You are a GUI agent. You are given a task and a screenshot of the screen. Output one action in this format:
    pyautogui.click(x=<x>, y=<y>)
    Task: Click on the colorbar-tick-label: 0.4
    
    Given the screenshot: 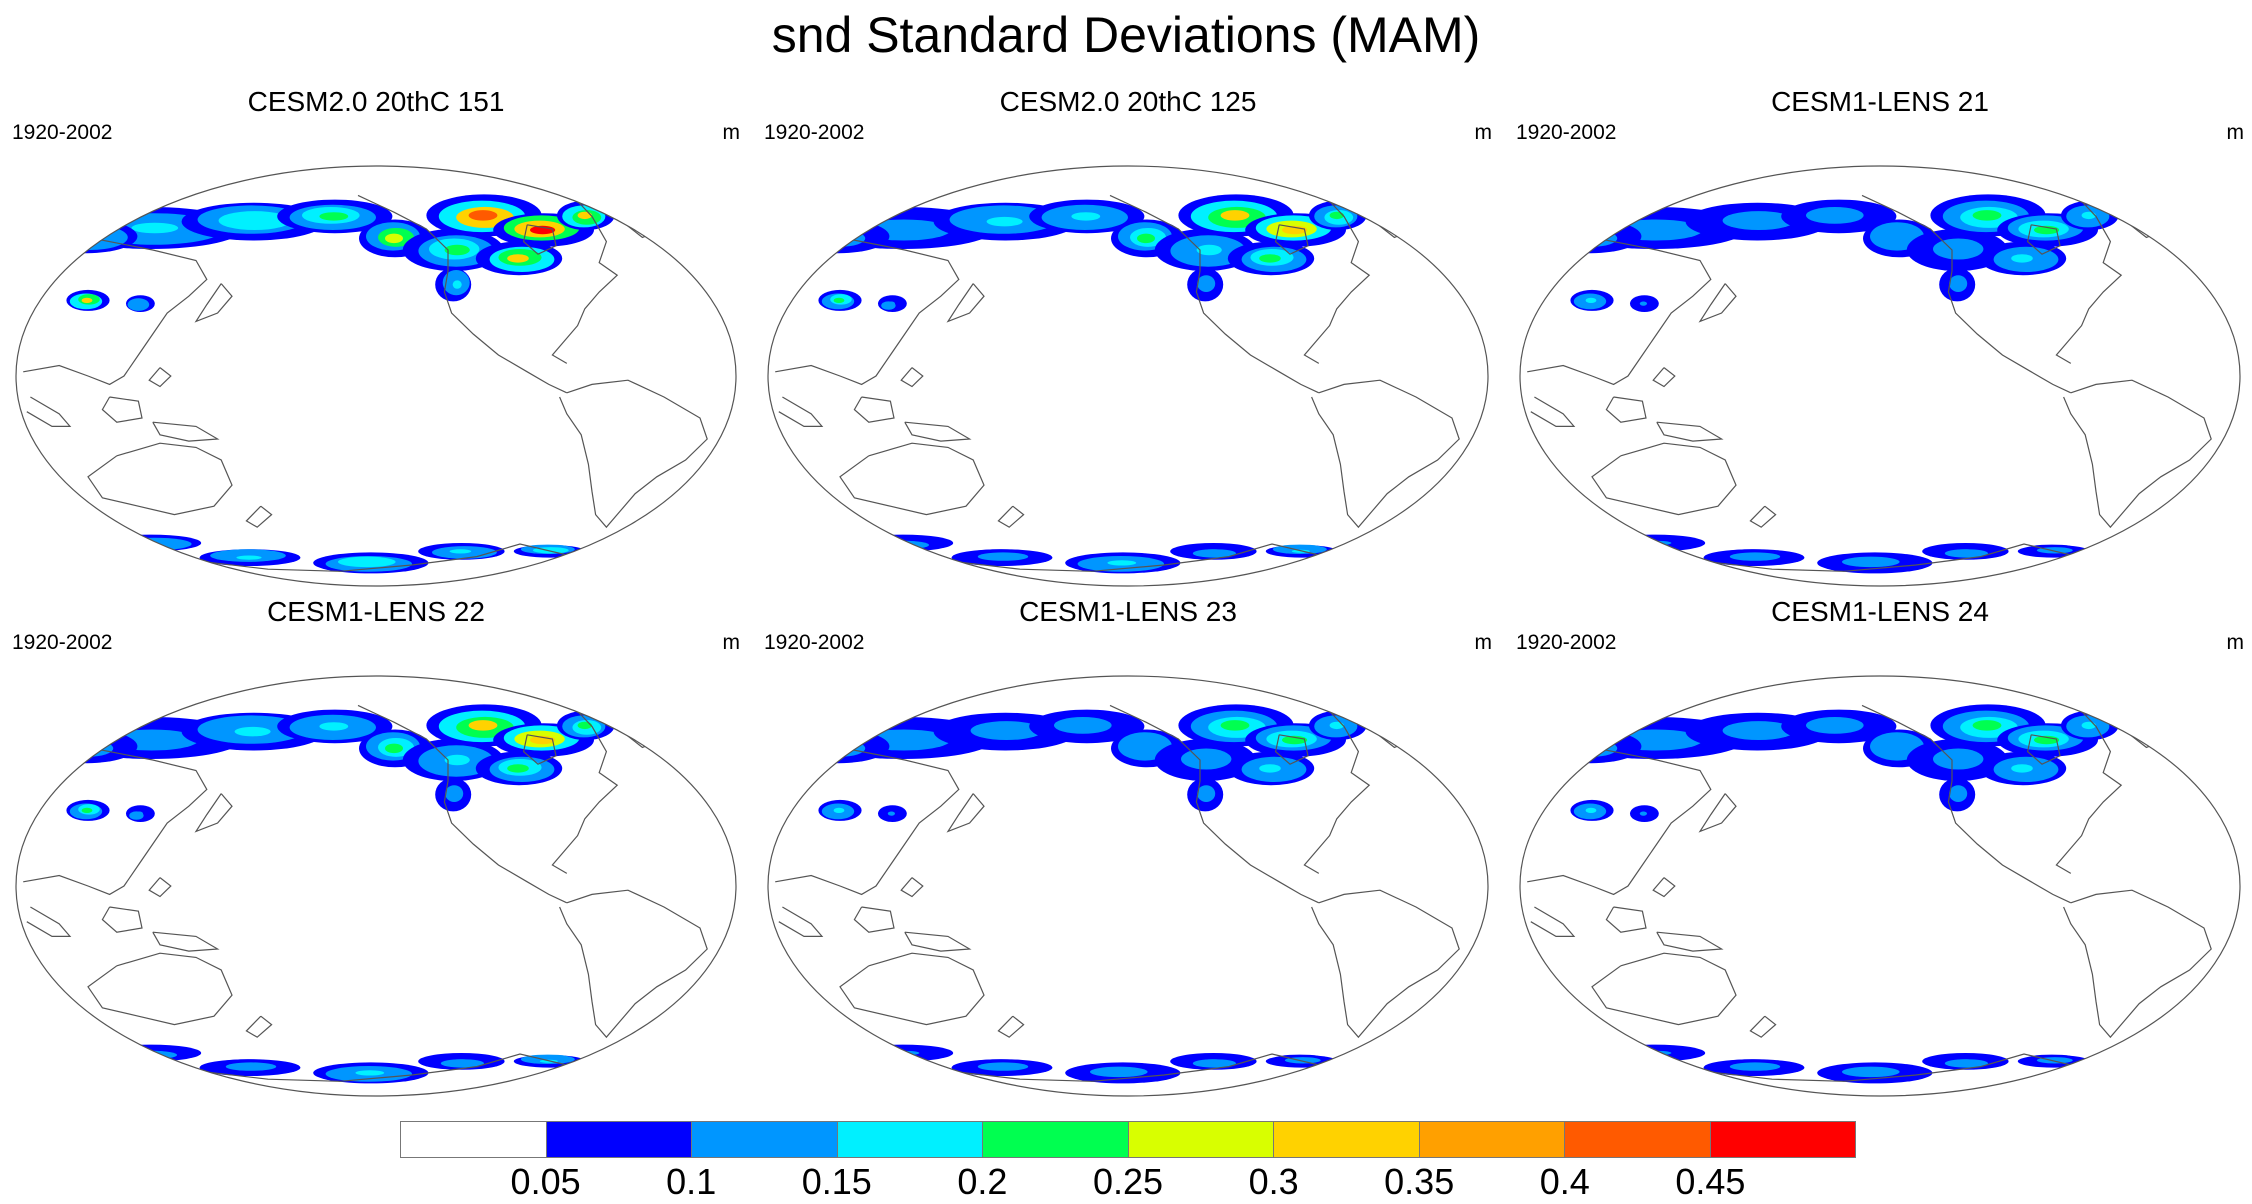 What is the action you would take?
    pyautogui.click(x=1564, y=1181)
    